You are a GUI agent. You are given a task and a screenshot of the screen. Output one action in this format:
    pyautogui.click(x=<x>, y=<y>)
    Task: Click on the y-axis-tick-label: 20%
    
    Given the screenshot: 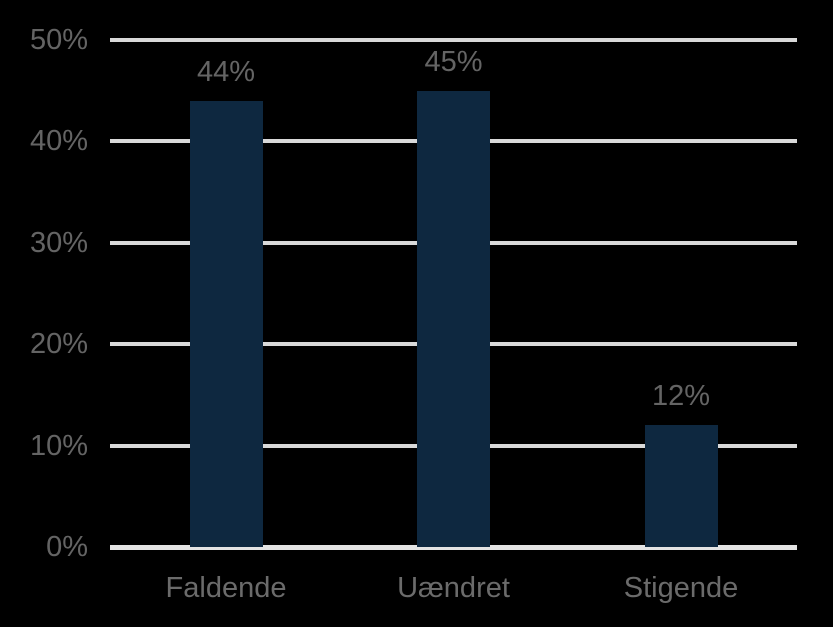 What is the action you would take?
    pyautogui.click(x=58, y=344)
    